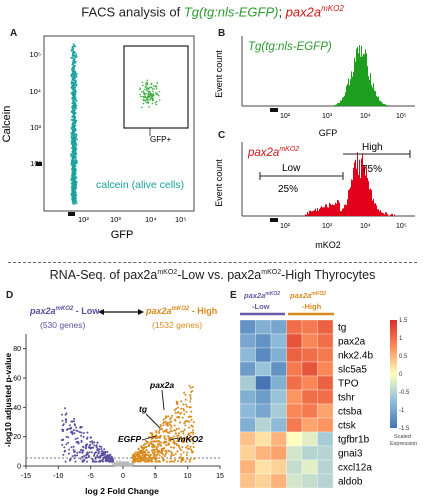 This screenshot has width=425, height=500. What do you see at coordinates (403, 440) in the screenshot?
I see `colorbar-title: Scaled Expression` at bounding box center [403, 440].